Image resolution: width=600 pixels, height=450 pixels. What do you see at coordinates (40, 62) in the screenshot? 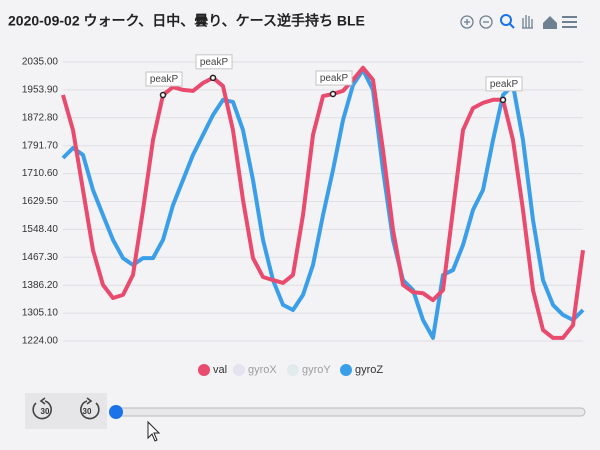
I see `y-tick-label: 2035.00` at bounding box center [40, 62].